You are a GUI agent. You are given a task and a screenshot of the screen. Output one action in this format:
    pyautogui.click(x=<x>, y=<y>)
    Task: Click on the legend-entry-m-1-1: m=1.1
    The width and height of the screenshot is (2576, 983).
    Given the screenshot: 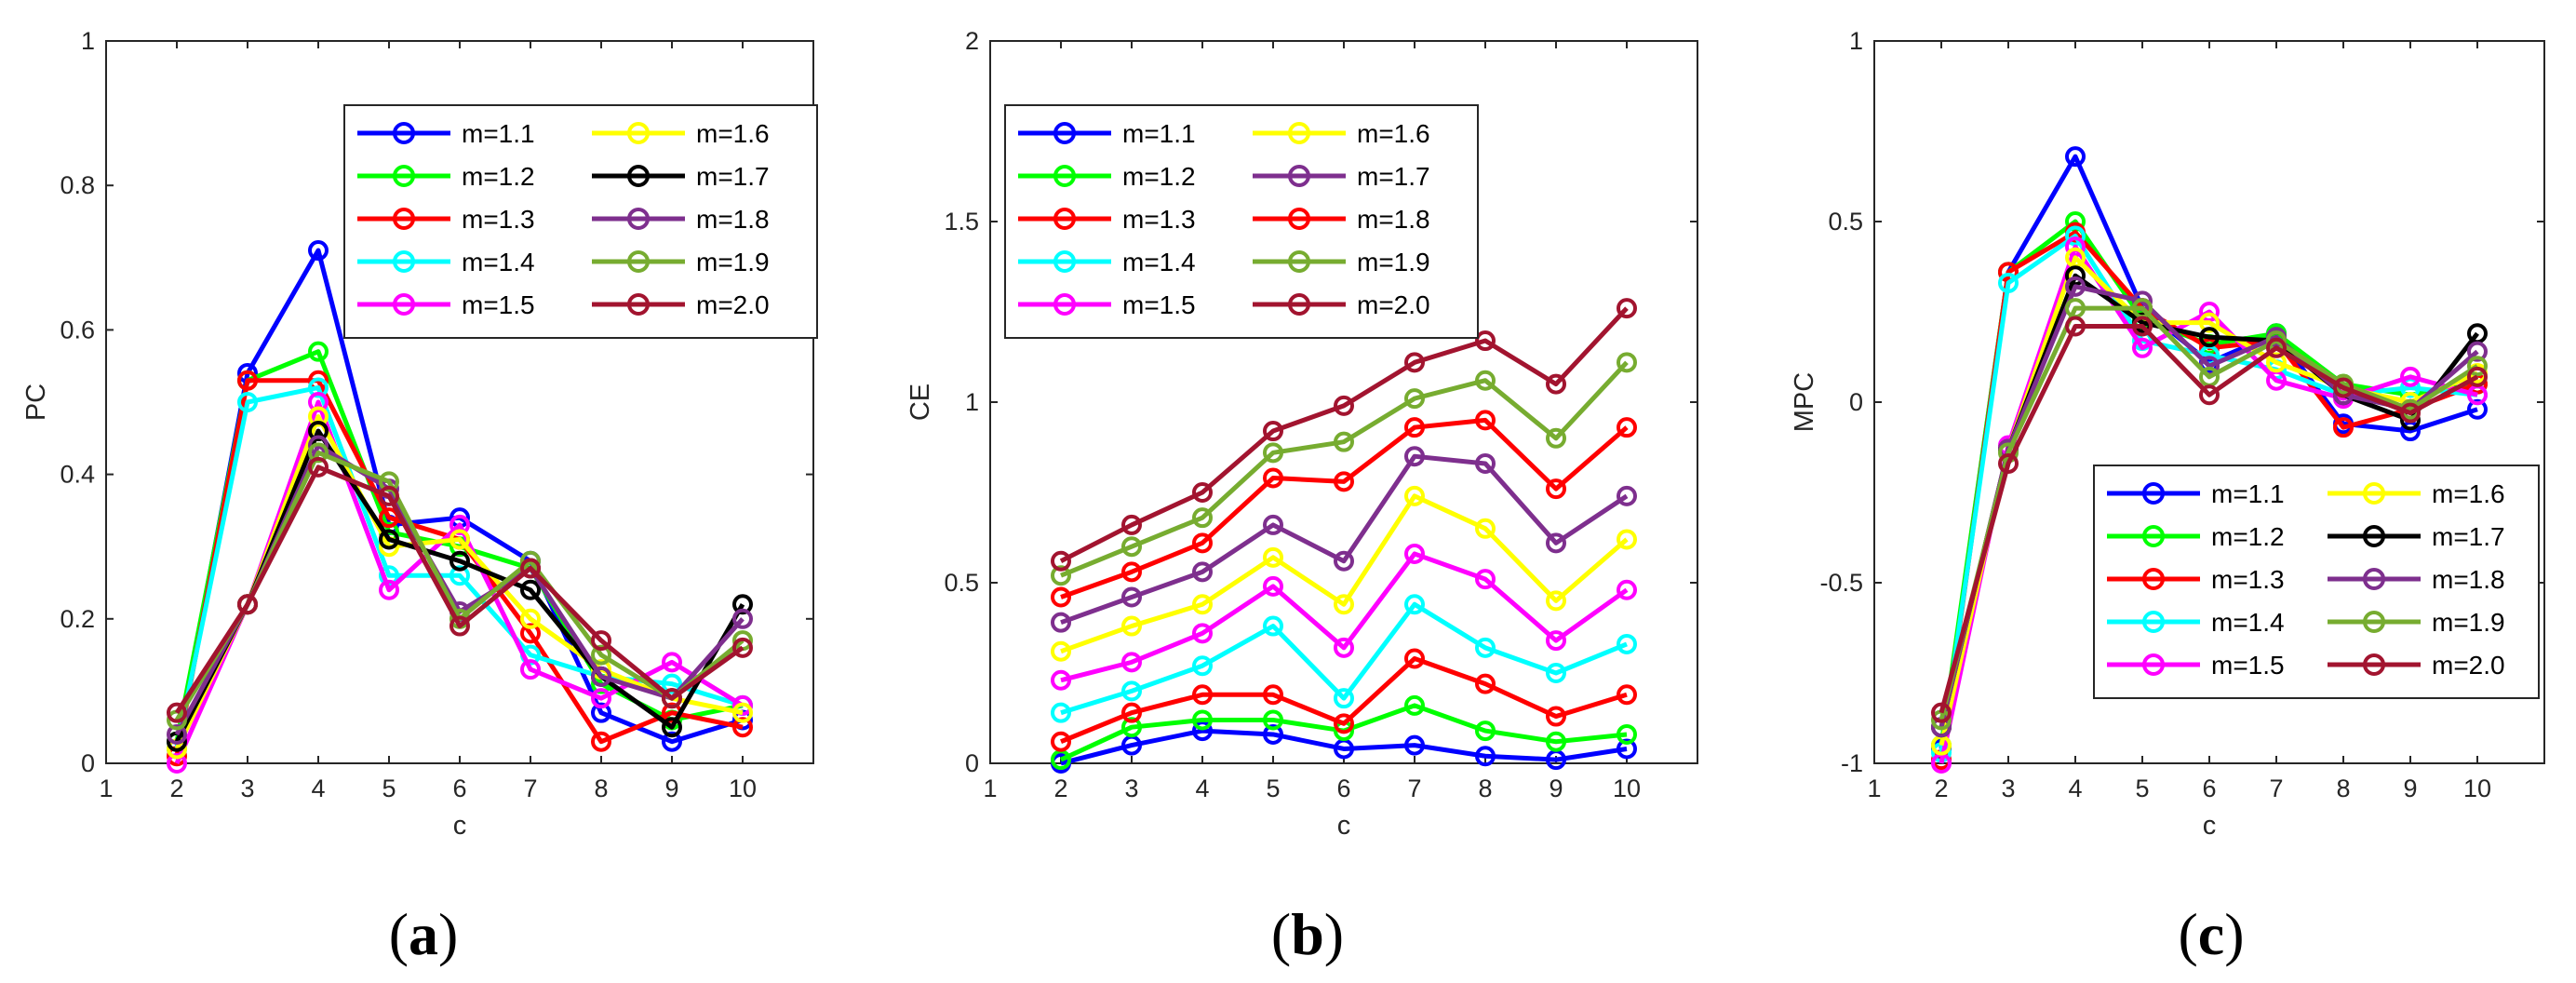 What is the action you would take?
    pyautogui.click(x=2196, y=494)
    